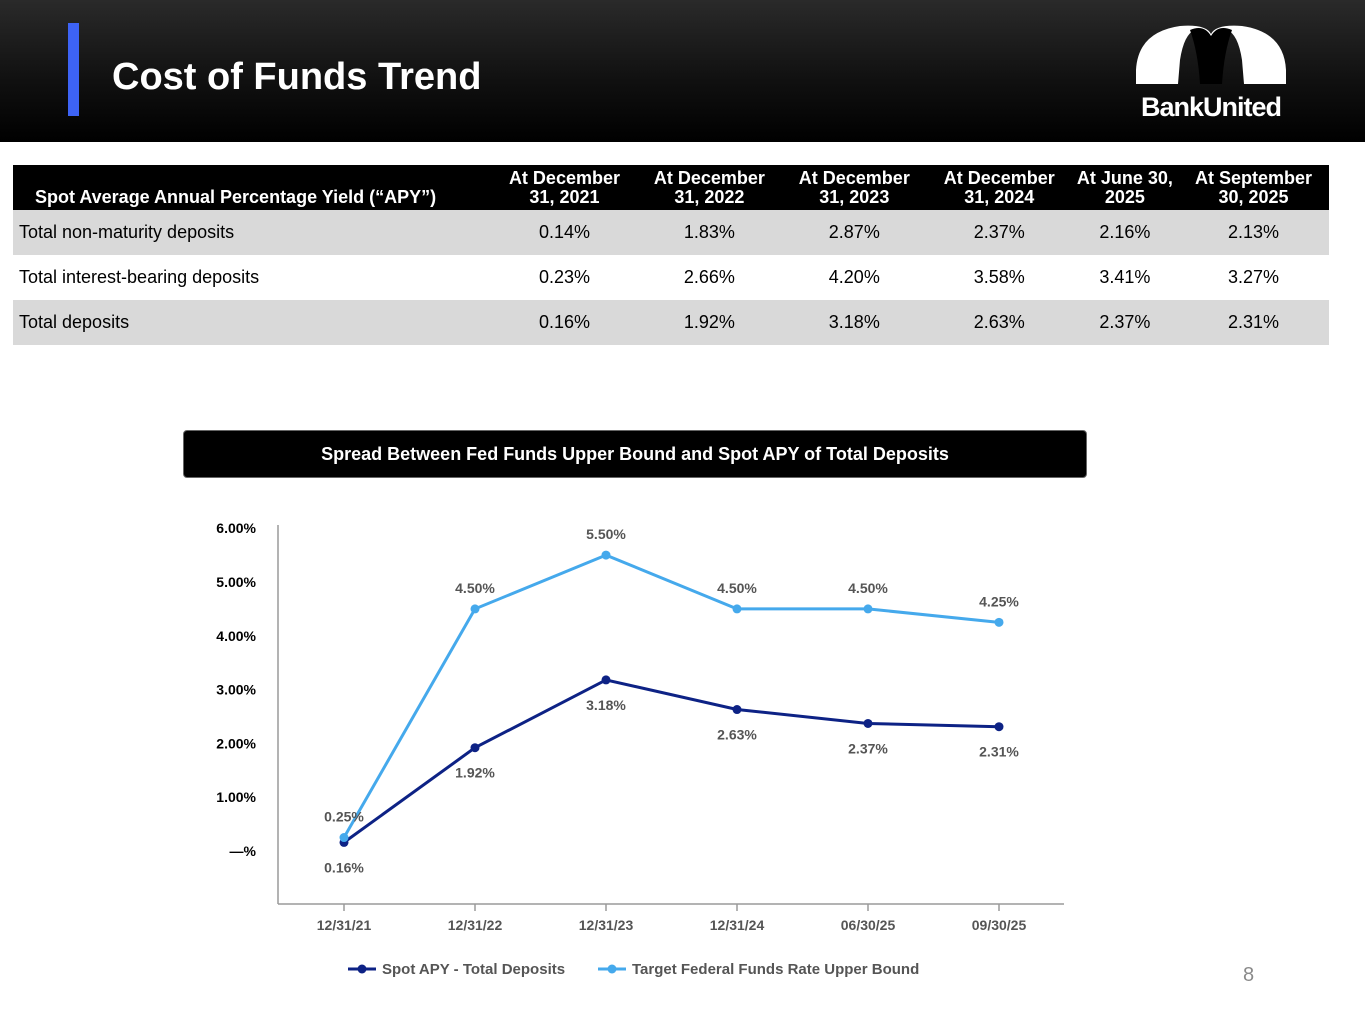 The image size is (1365, 1024). Describe the element at coordinates (236, 582) in the screenshot. I see `y-tick-label: 5.00%` at that location.